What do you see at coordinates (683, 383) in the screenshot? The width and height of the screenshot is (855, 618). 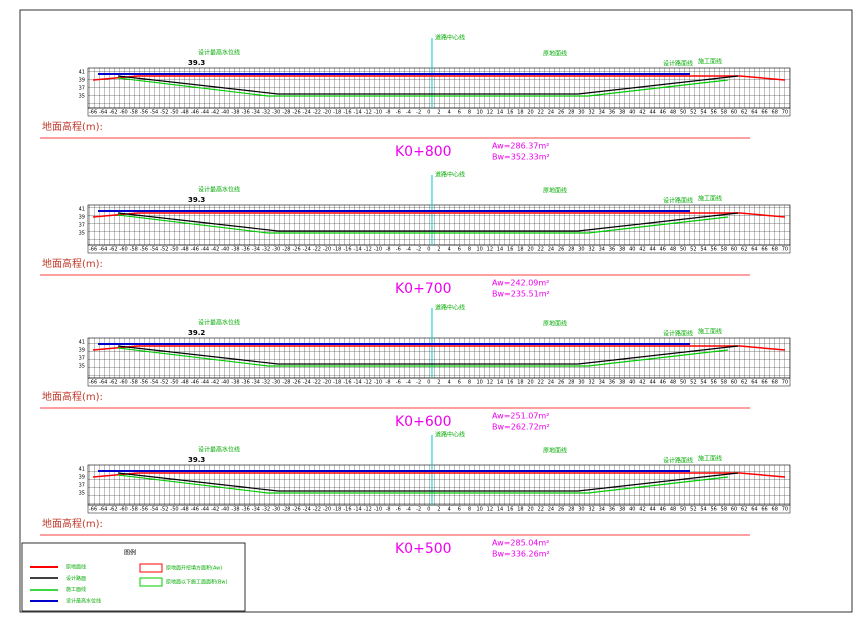 I see `x-tick-label: 50` at bounding box center [683, 383].